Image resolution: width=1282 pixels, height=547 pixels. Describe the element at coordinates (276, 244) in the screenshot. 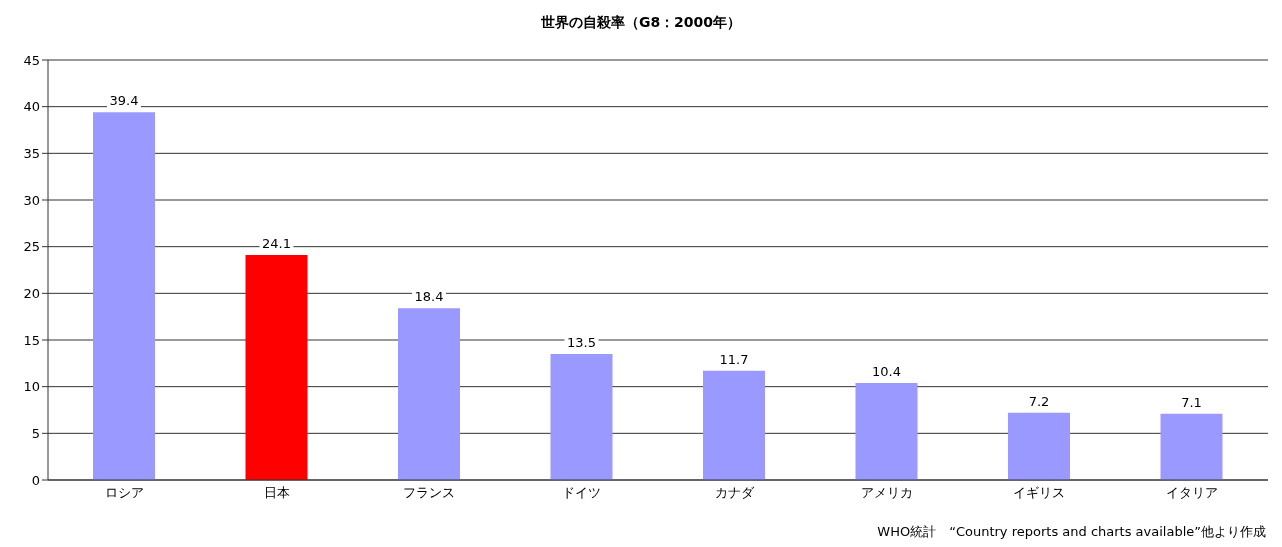

I see `data-label: 24.1` at that location.